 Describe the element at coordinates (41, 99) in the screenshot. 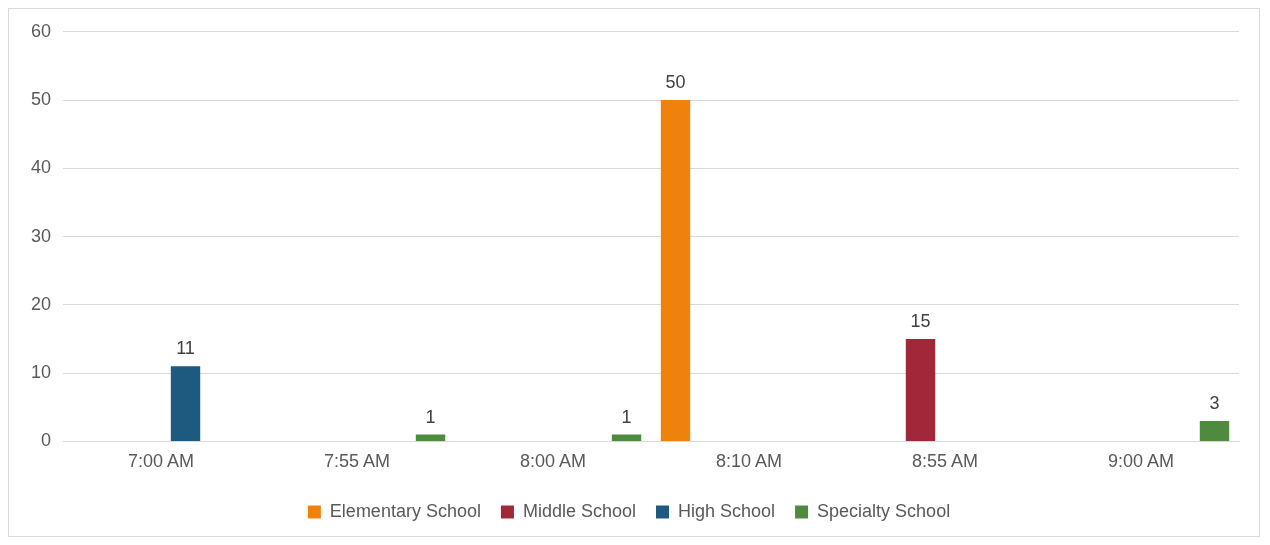

I see `y-tick-label: 50` at that location.